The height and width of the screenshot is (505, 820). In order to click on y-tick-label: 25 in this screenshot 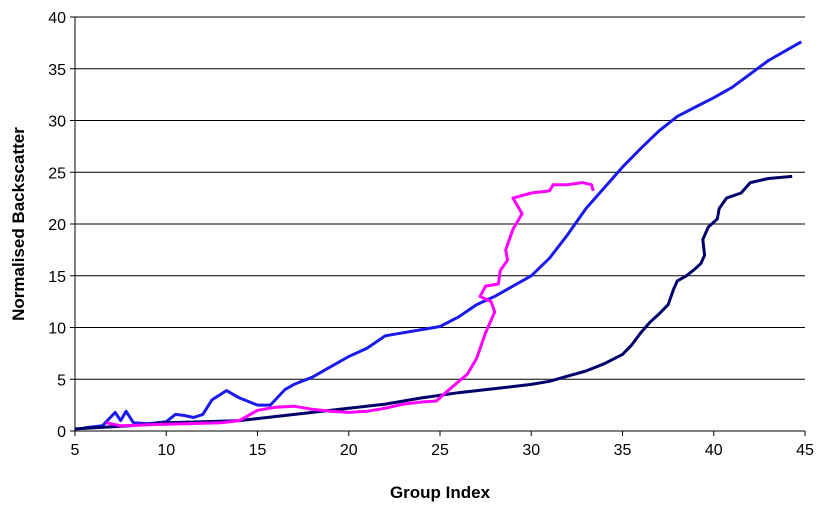, I will do `click(57, 173)`.